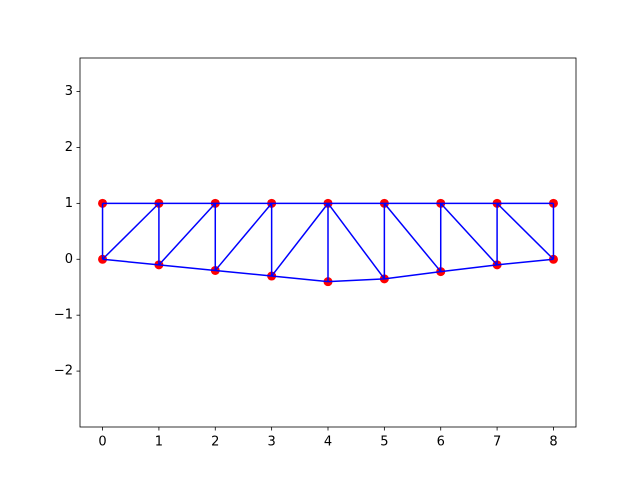 The image size is (640, 480). Describe the element at coordinates (63, 371) in the screenshot. I see `y-tick-label: −2` at that location.